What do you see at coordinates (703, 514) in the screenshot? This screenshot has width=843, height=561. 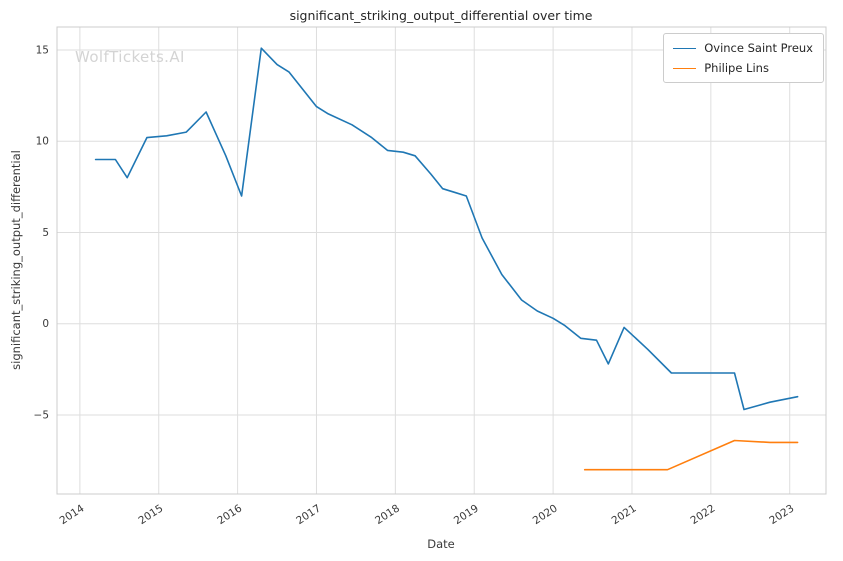 I see `x-tick-label: 2022` at bounding box center [703, 514].